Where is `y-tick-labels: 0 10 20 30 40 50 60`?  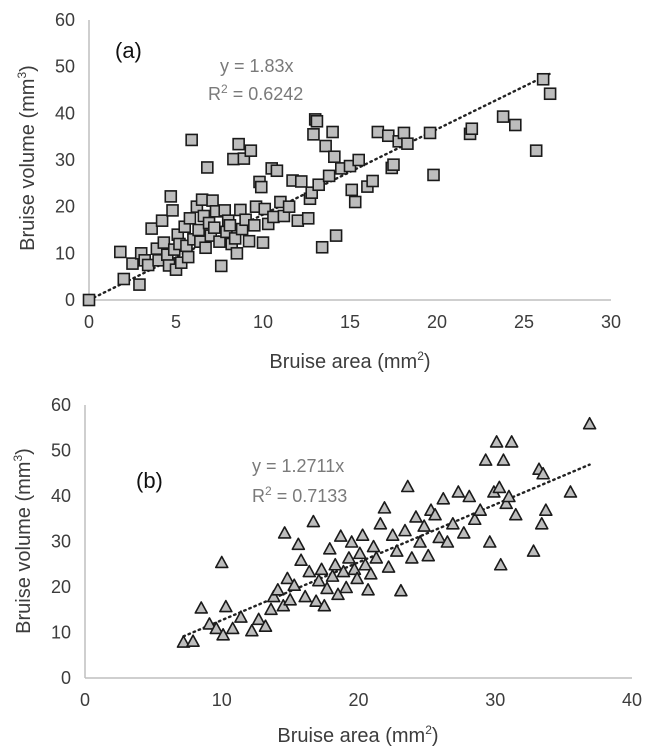
y-tick-labels: 0 10 20 30 40 50 60 is located at coordinates (61, 541).